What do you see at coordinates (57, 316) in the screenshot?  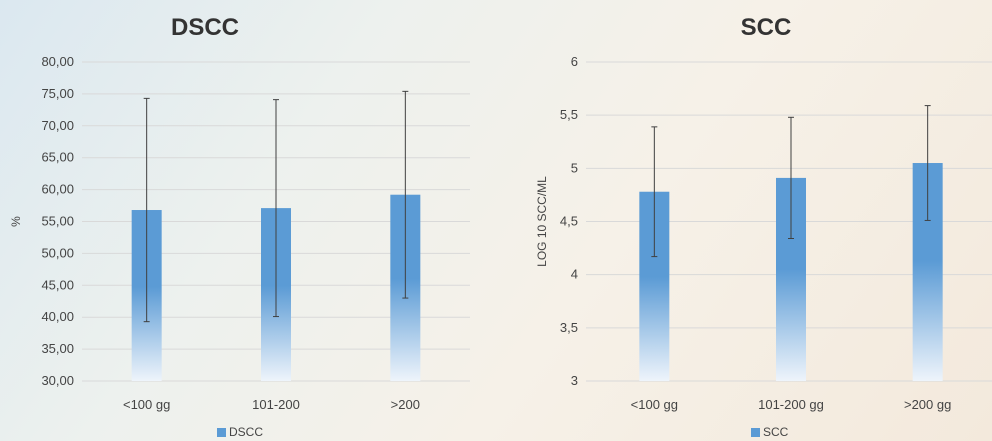 I see `y-tick-label: 40,00` at bounding box center [57, 316].